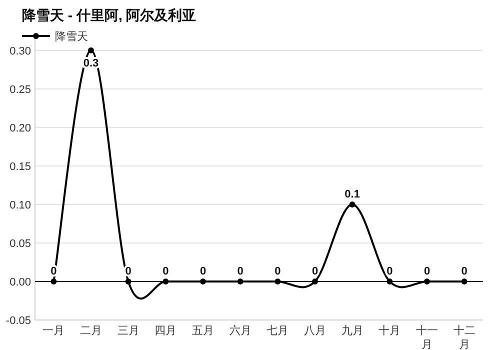 This screenshot has height=350, width=500. I want to click on y-tick-label: 0.10, so click(20, 205).